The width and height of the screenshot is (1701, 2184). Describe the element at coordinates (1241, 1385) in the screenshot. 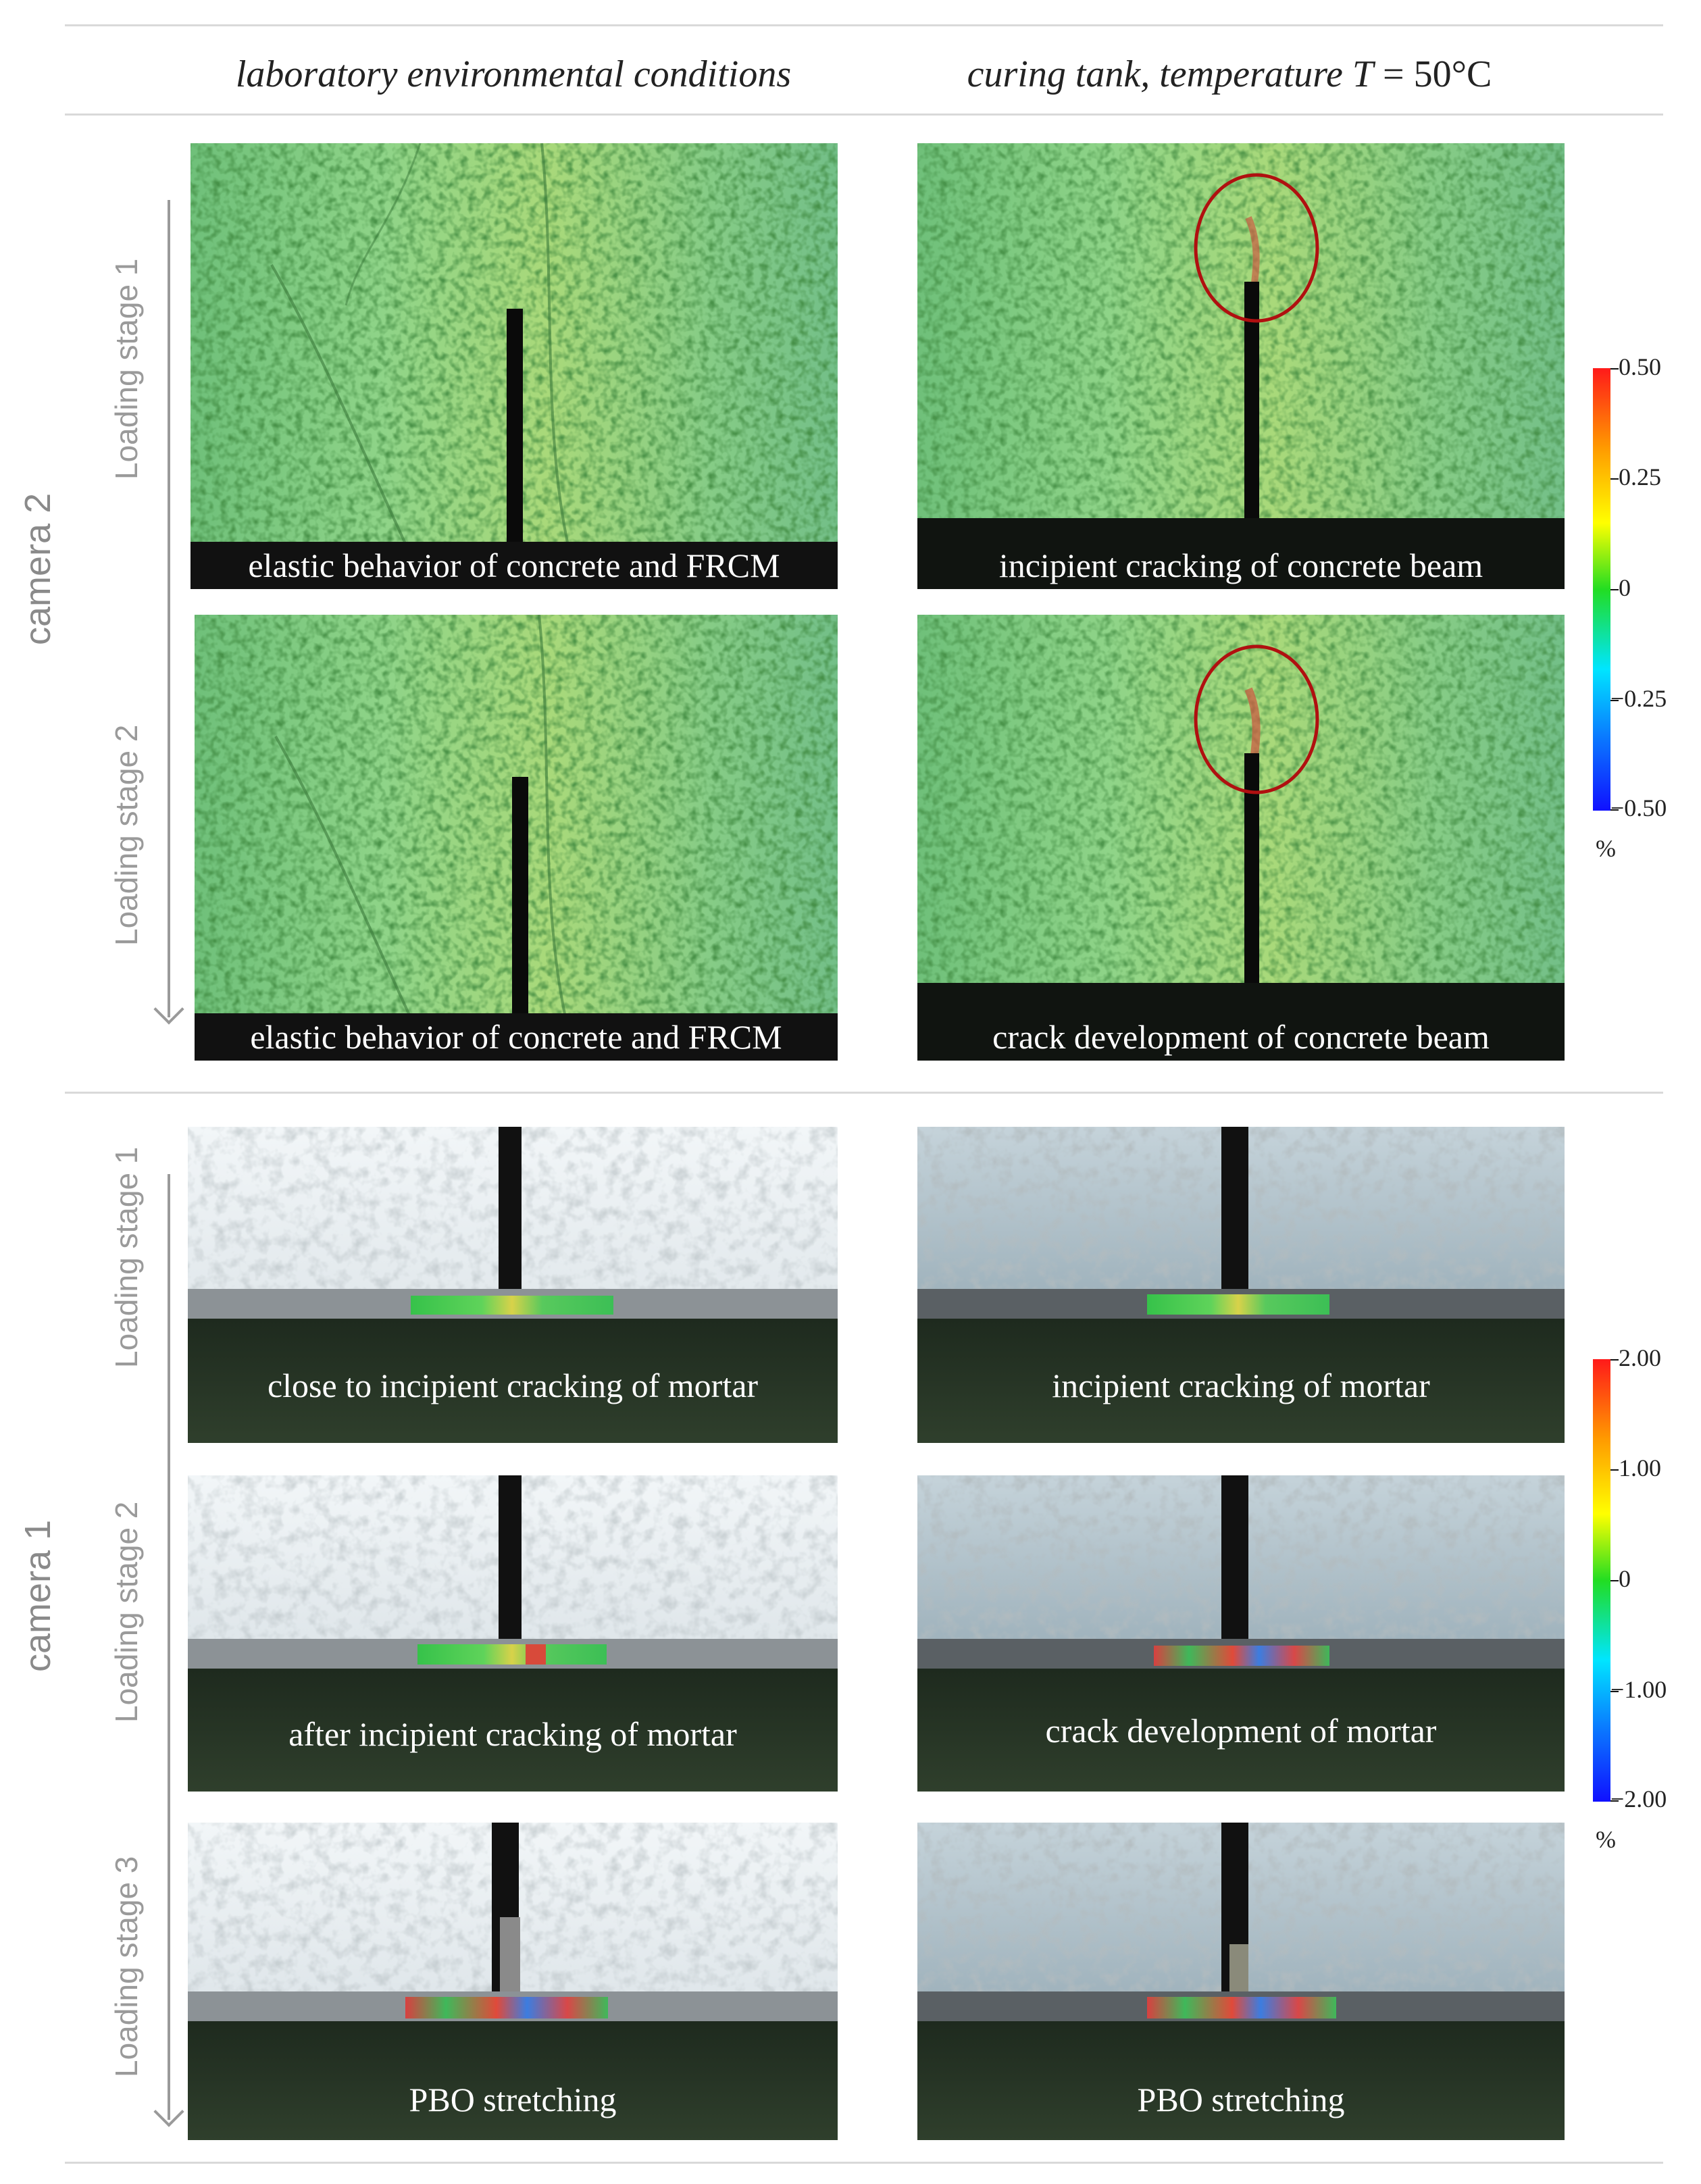

I see `caption-cam1-stage1-tank: incipient cracking of mortar` at that location.